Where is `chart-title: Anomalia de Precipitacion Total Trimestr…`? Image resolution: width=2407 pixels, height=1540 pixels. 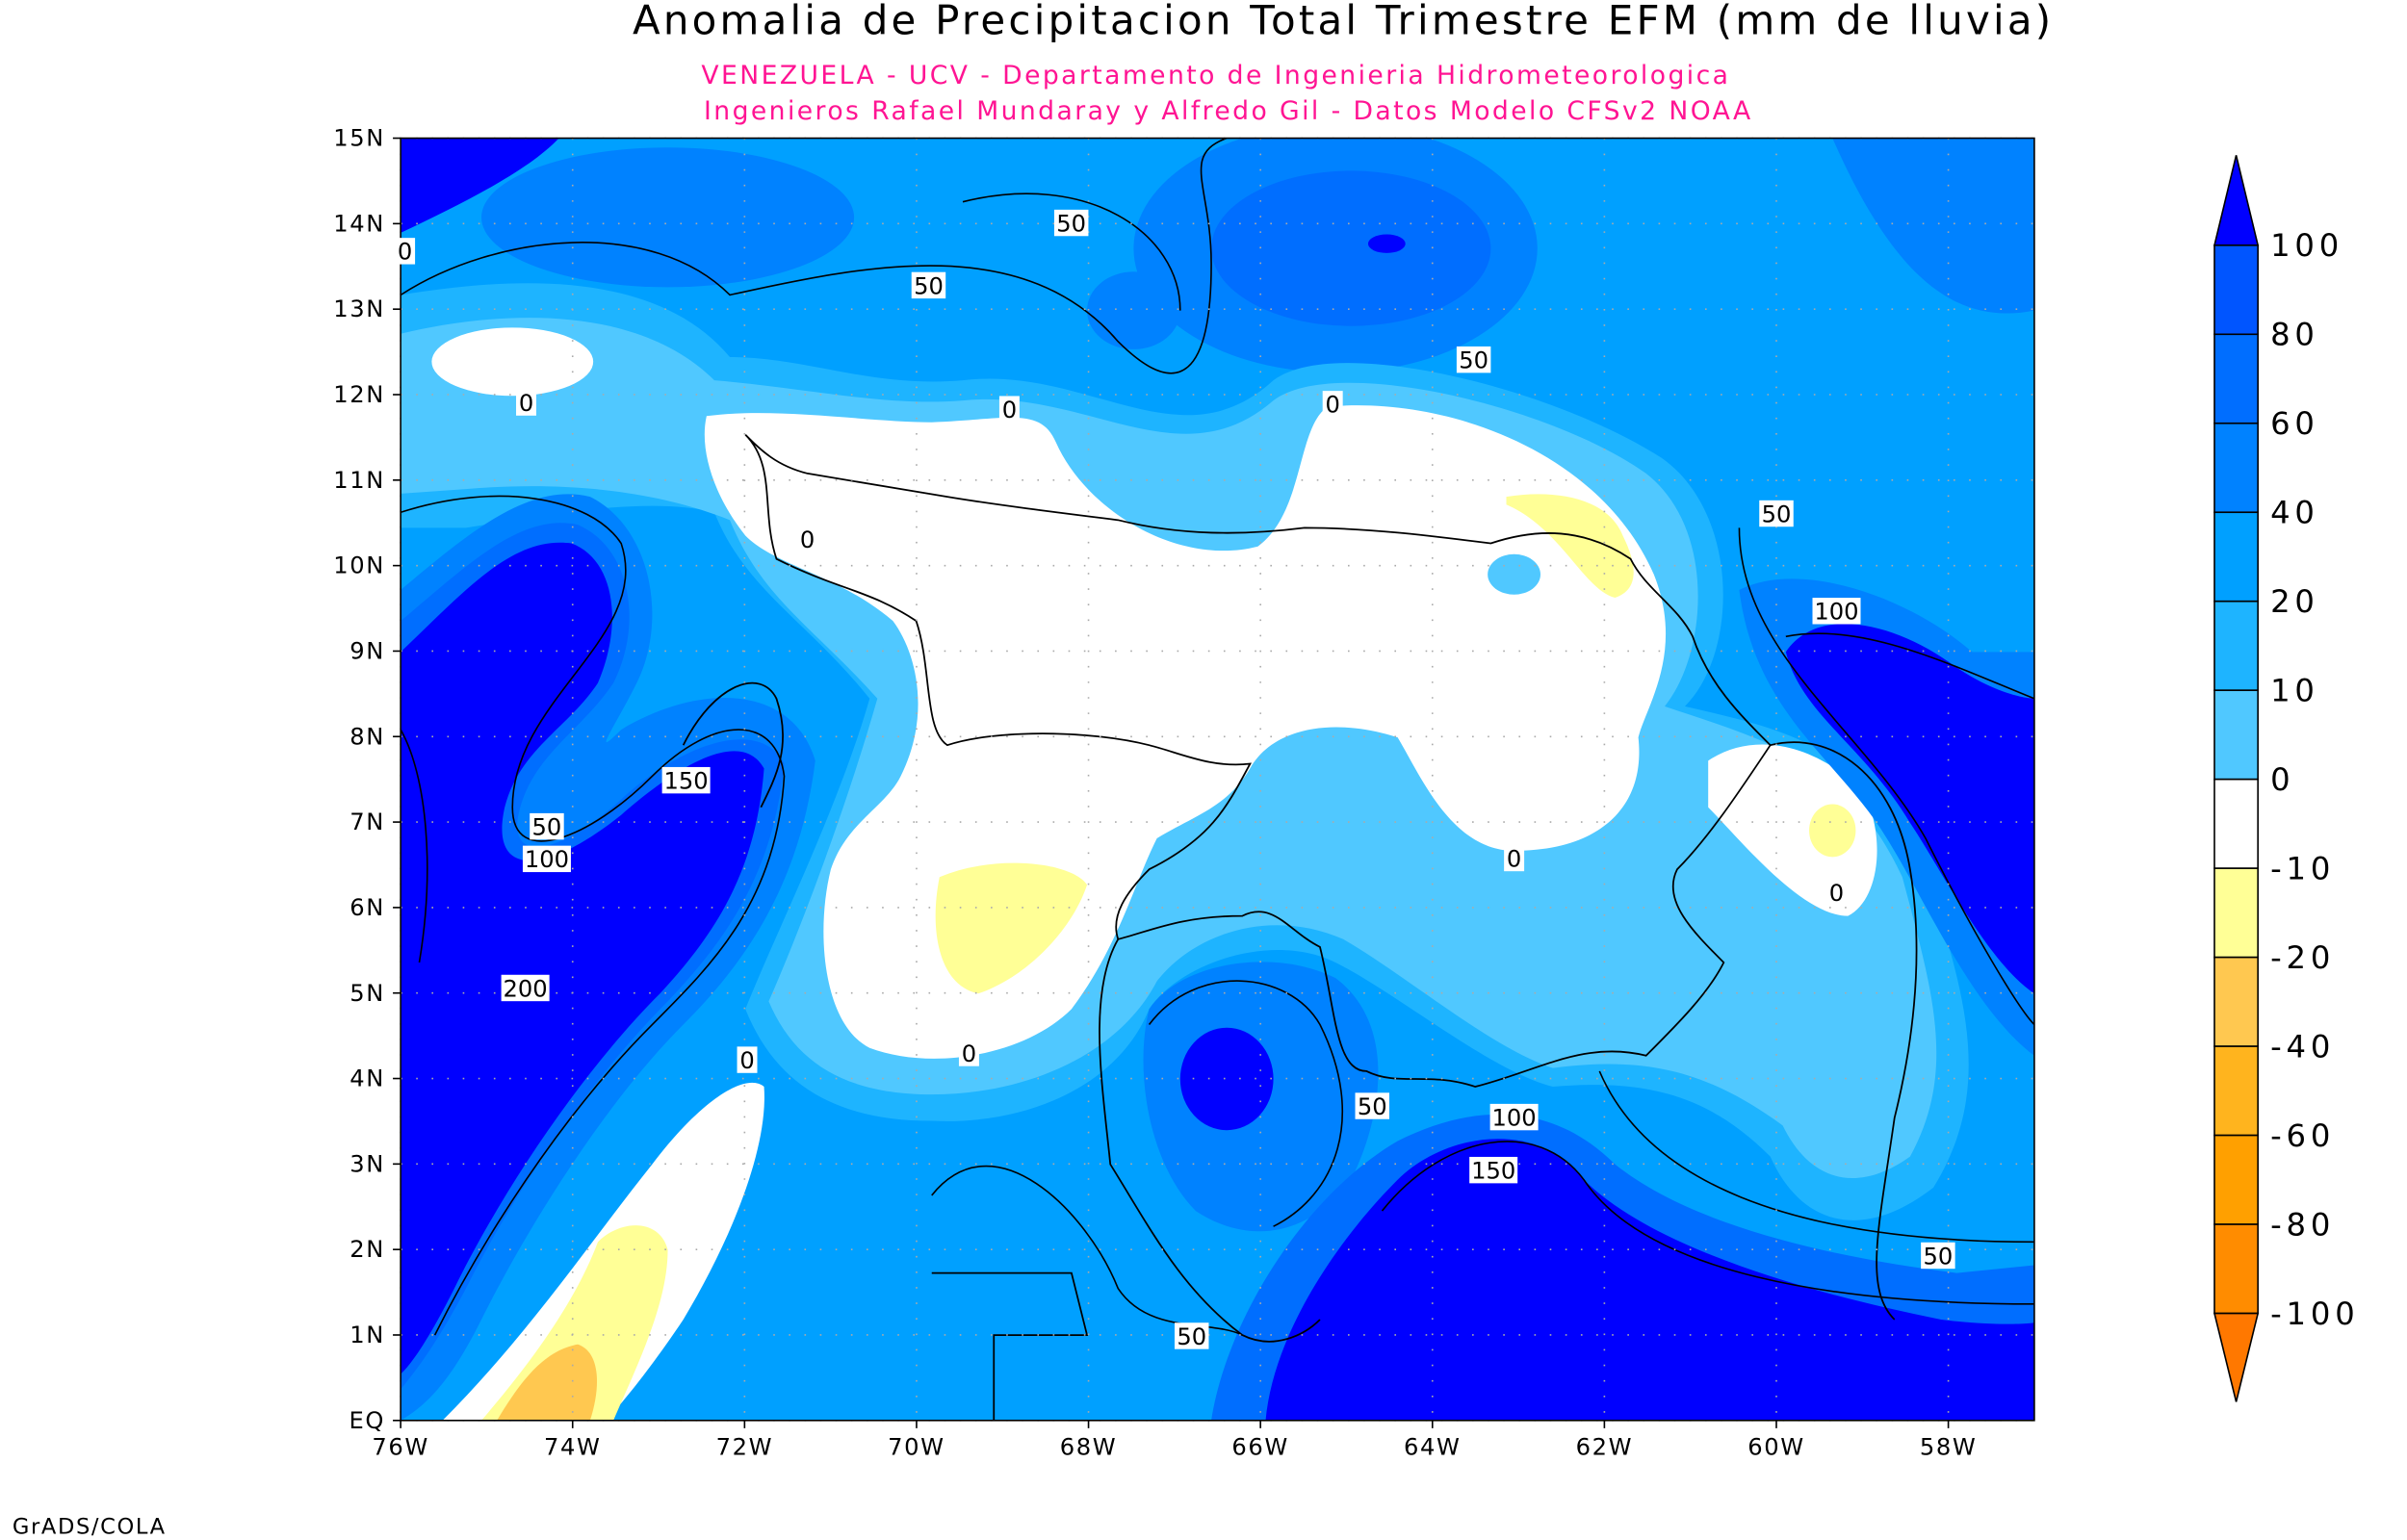
chart-title: Anomalia de Precipitacion Total Trimestr… is located at coordinates (1343, 21).